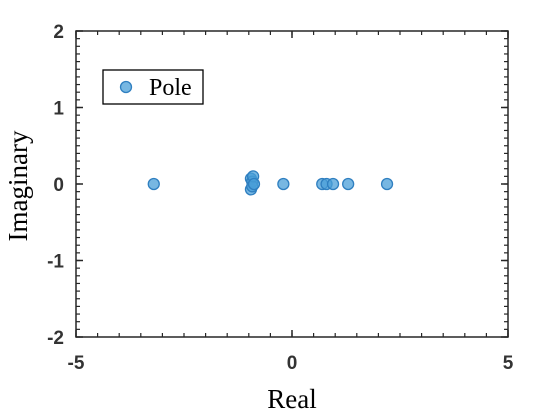 The width and height of the screenshot is (560, 420). I want to click on y-tick-label: 2, so click(58, 32).